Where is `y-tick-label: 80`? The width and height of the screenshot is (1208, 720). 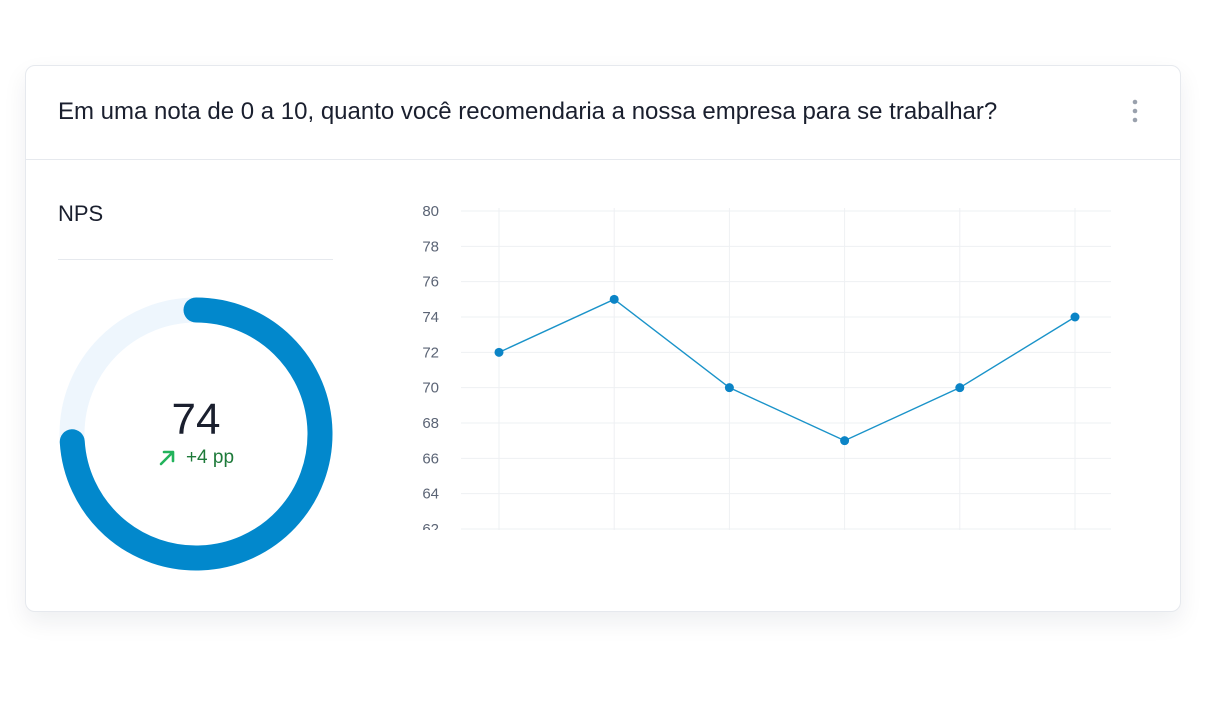 y-tick-label: 80 is located at coordinates (430, 211).